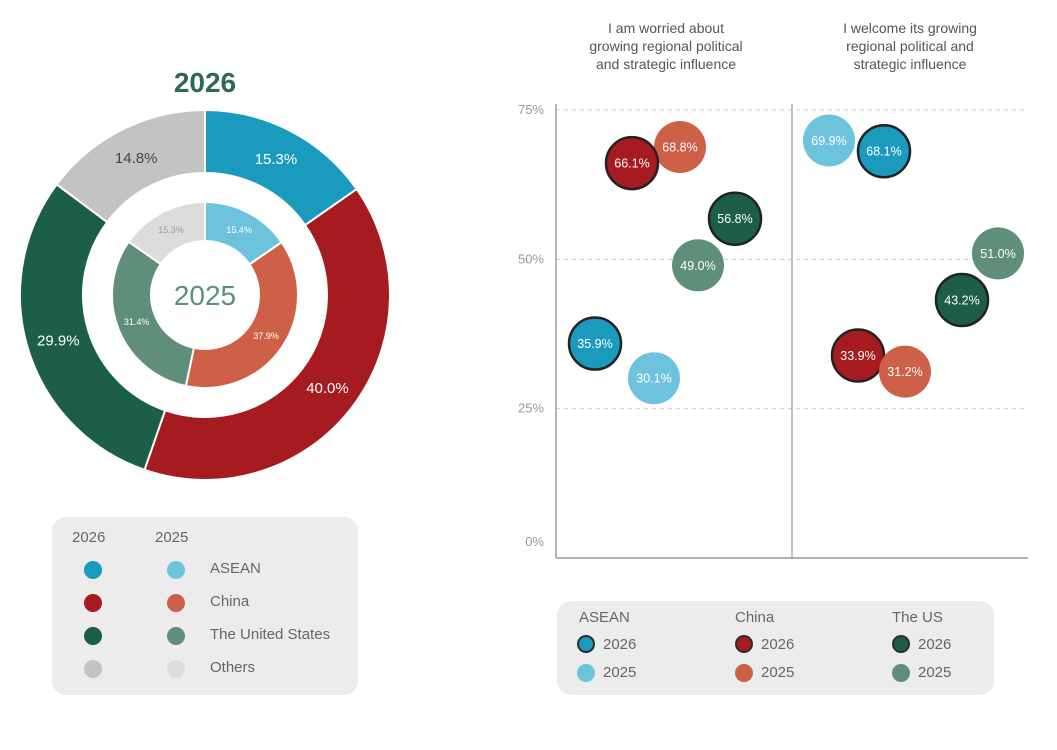  I want to click on donut-label-asean-2026: 15.3%, so click(276, 159).